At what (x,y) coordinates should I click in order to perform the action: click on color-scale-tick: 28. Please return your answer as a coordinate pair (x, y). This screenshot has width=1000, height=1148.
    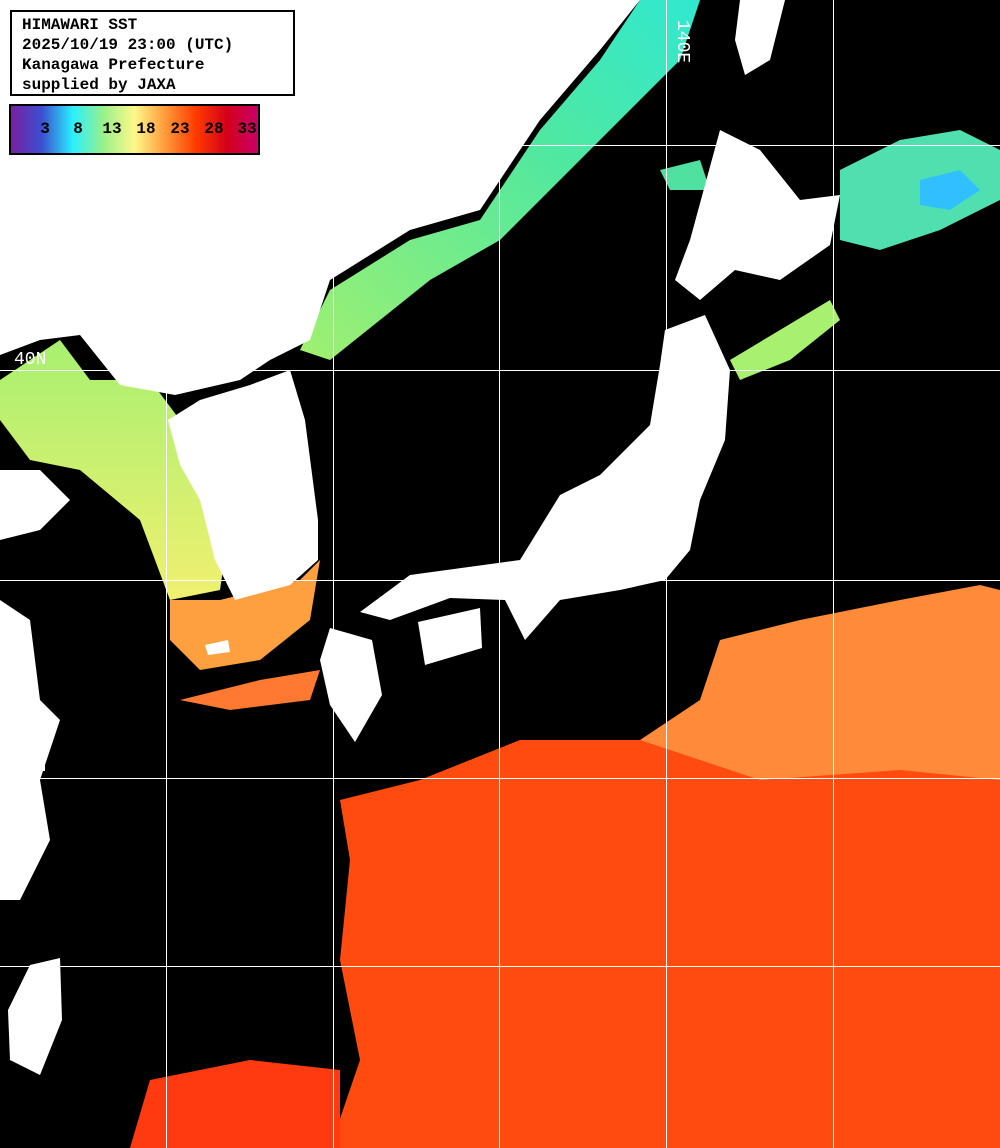
    Looking at the image, I should click on (214, 129).